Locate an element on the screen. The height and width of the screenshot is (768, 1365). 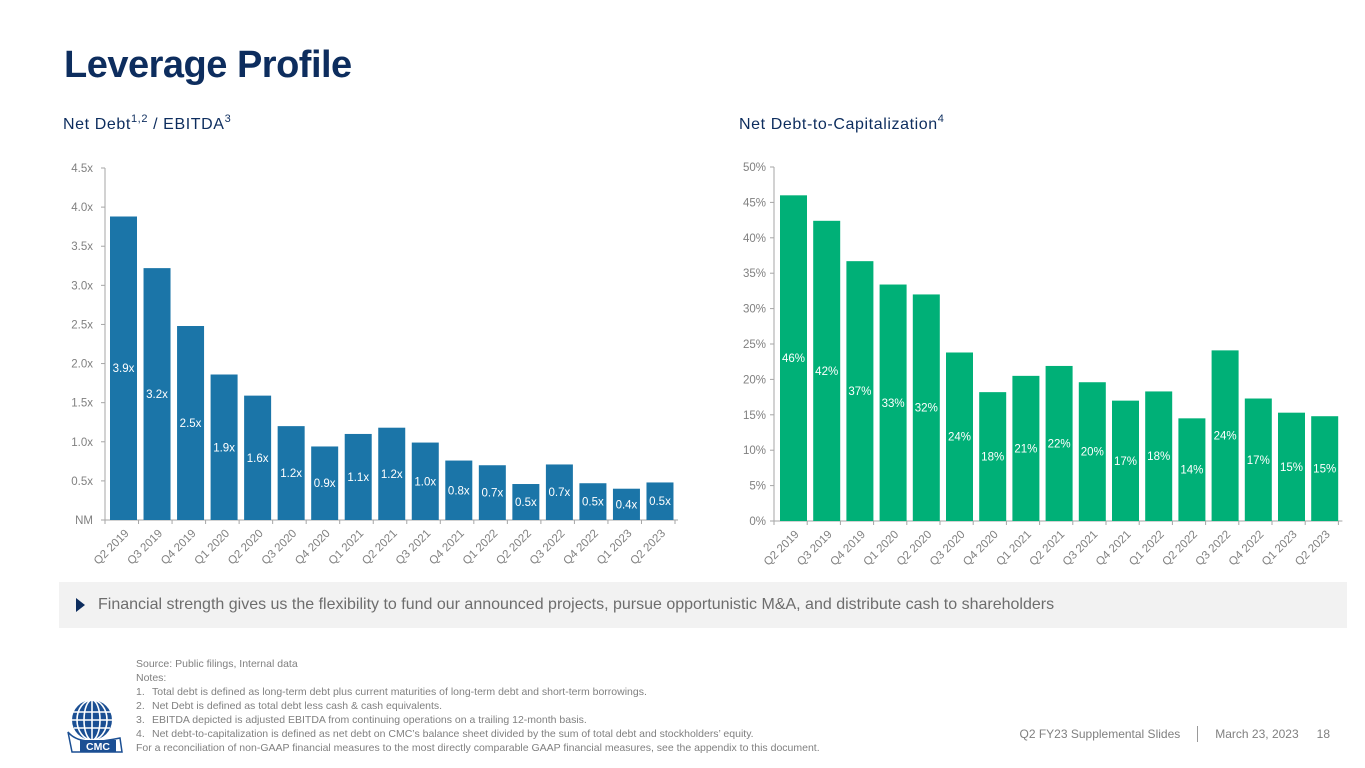
data-label: 3.9x is located at coordinates (124, 369).